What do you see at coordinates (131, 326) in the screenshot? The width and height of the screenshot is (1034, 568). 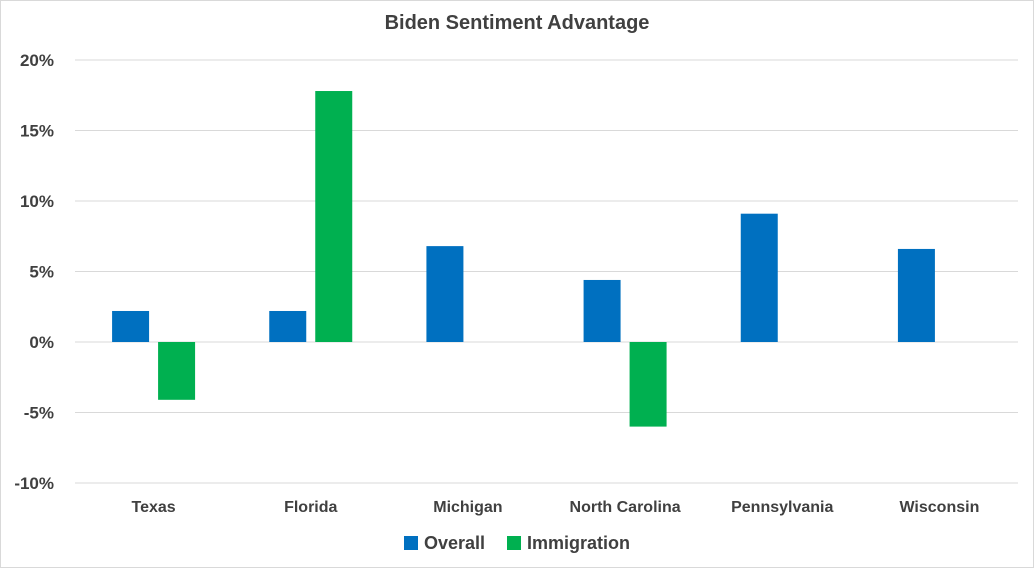 I see `bar-overall-texas` at bounding box center [131, 326].